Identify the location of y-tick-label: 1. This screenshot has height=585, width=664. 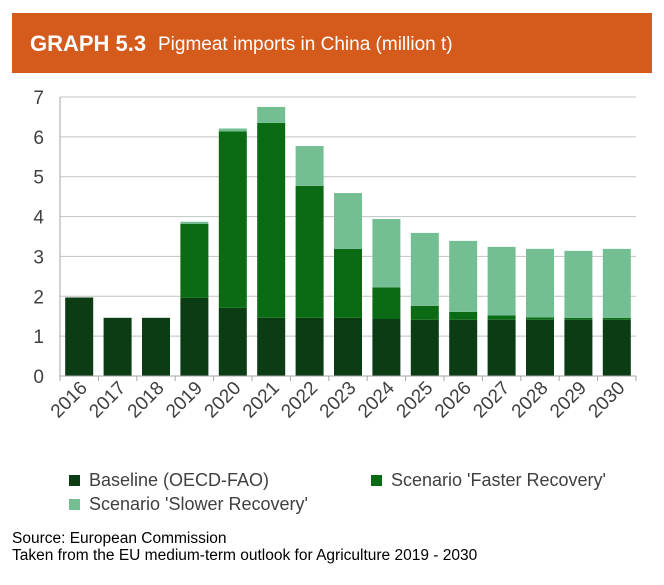
(38, 337).